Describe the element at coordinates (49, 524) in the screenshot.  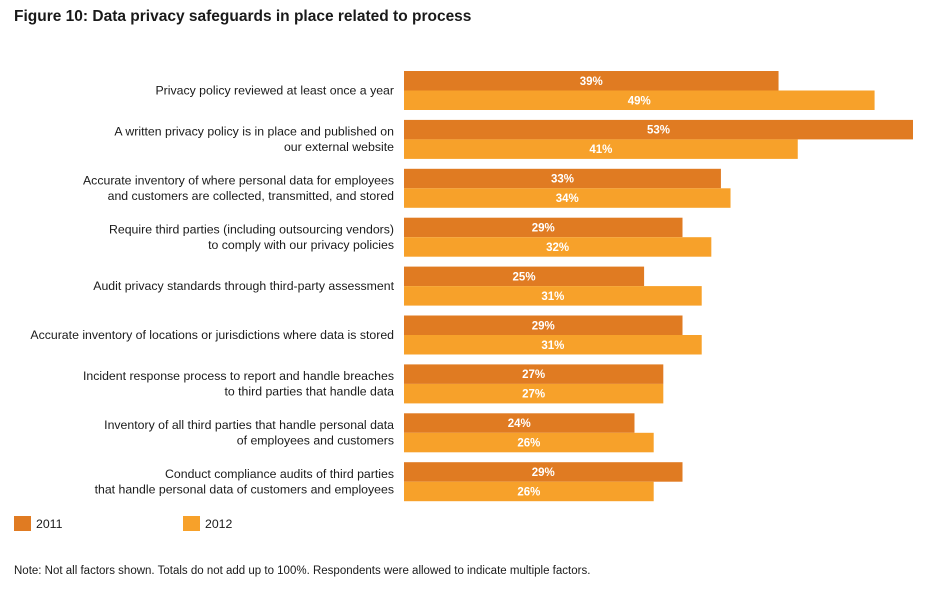
I see `legend-label: 2011` at that location.